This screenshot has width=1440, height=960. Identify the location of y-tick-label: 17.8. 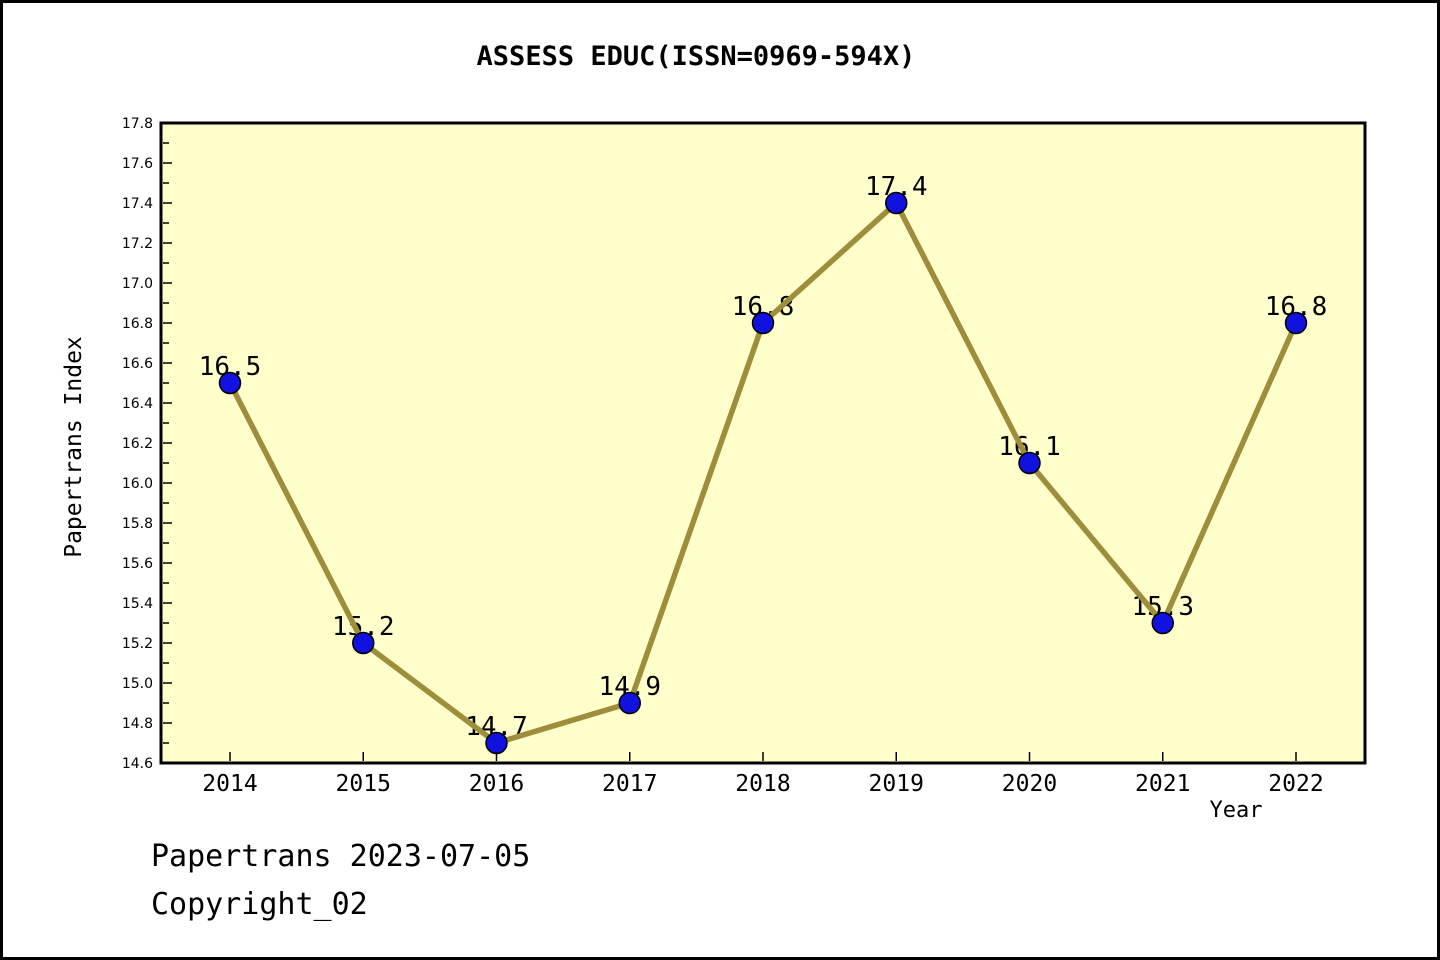
(137, 124).